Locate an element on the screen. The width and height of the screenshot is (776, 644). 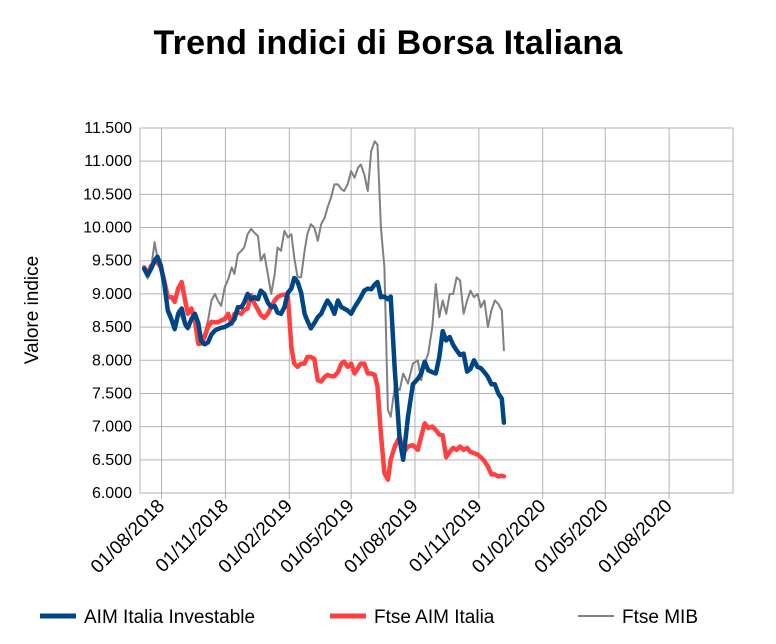
y-tick-label: 7.000 is located at coordinates (112, 427).